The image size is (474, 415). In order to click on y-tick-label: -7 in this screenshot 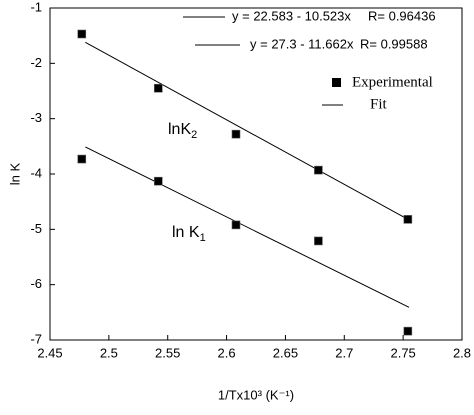, I will do `click(36, 338)`.